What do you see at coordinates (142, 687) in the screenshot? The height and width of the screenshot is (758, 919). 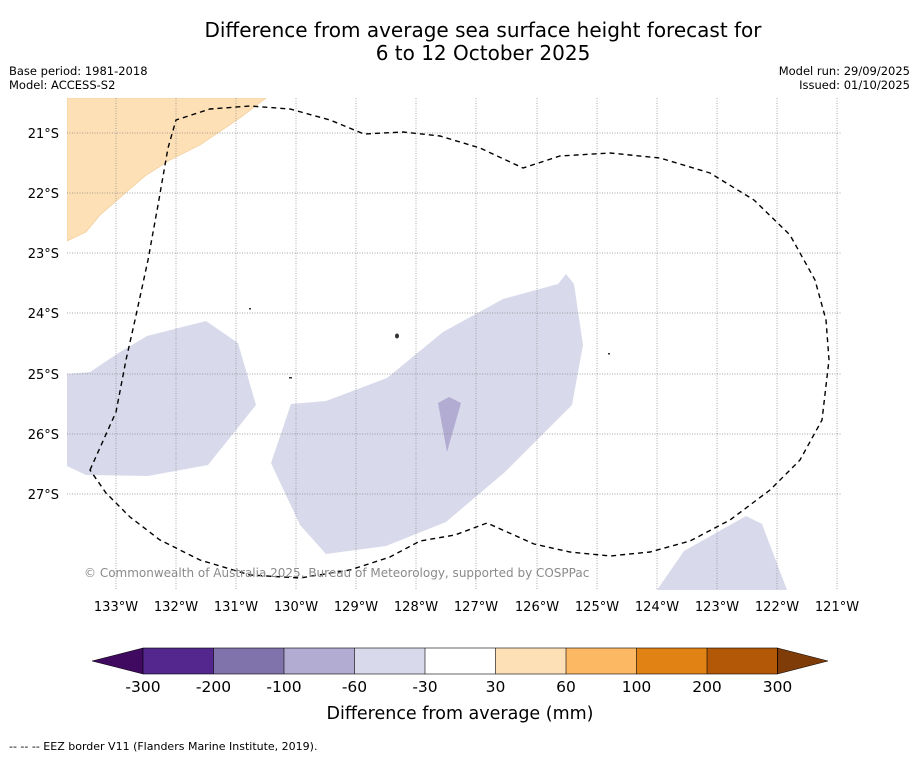 I see `colorbar-tick: -300` at bounding box center [142, 687].